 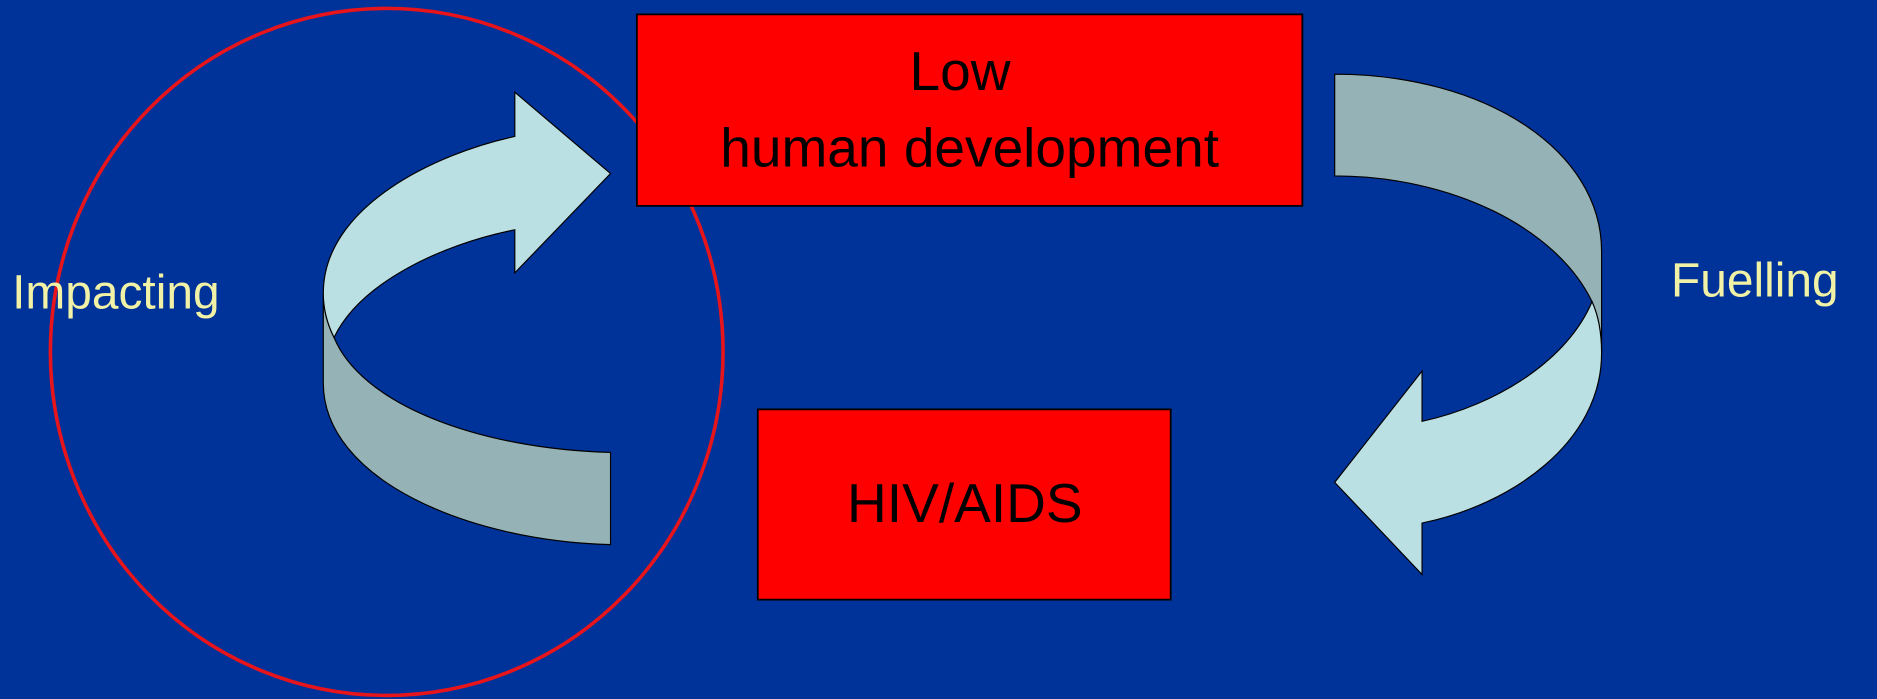 I want to click on node-label: Low, so click(x=960, y=71).